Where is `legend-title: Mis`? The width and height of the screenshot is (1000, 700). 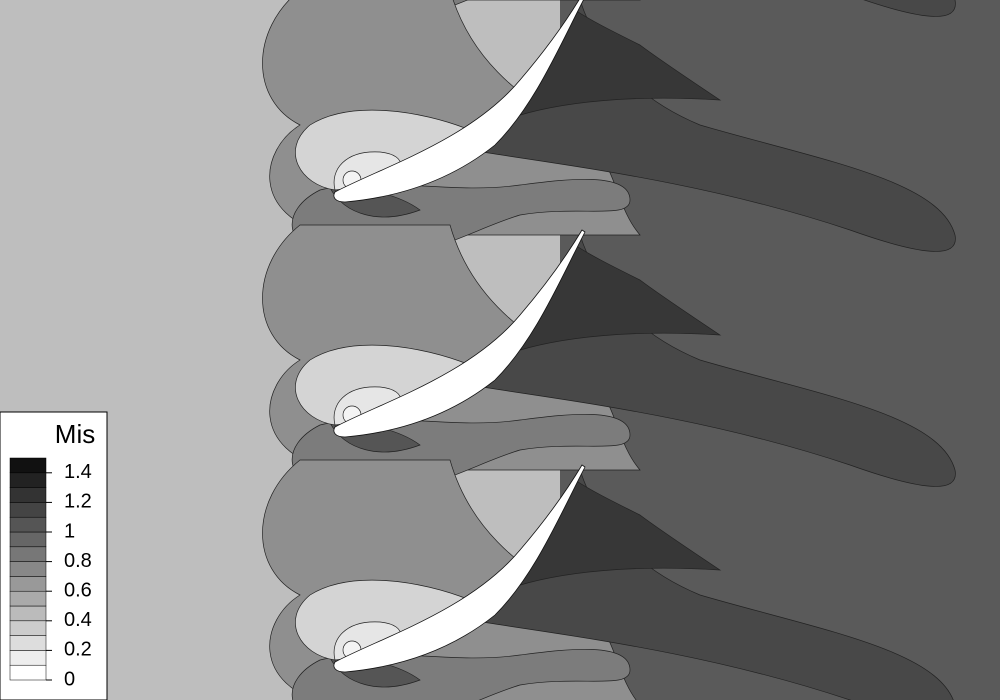
legend-title: Mis is located at coordinates (75, 434).